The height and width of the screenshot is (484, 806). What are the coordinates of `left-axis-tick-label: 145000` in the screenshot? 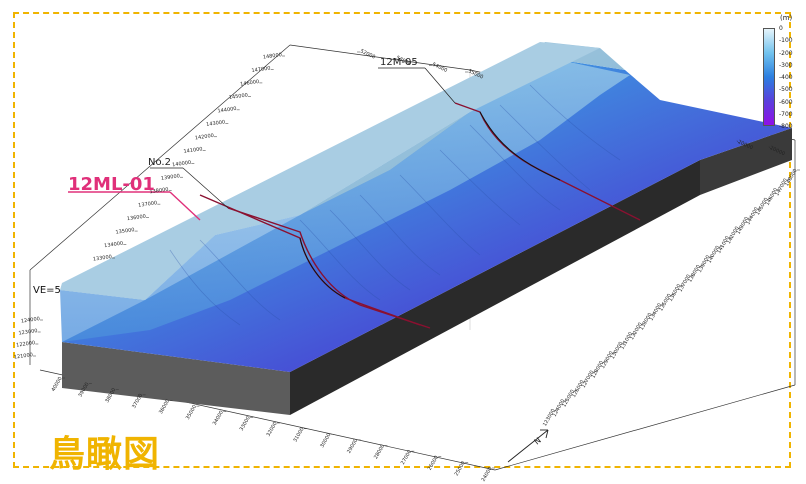 It's located at (239, 96).